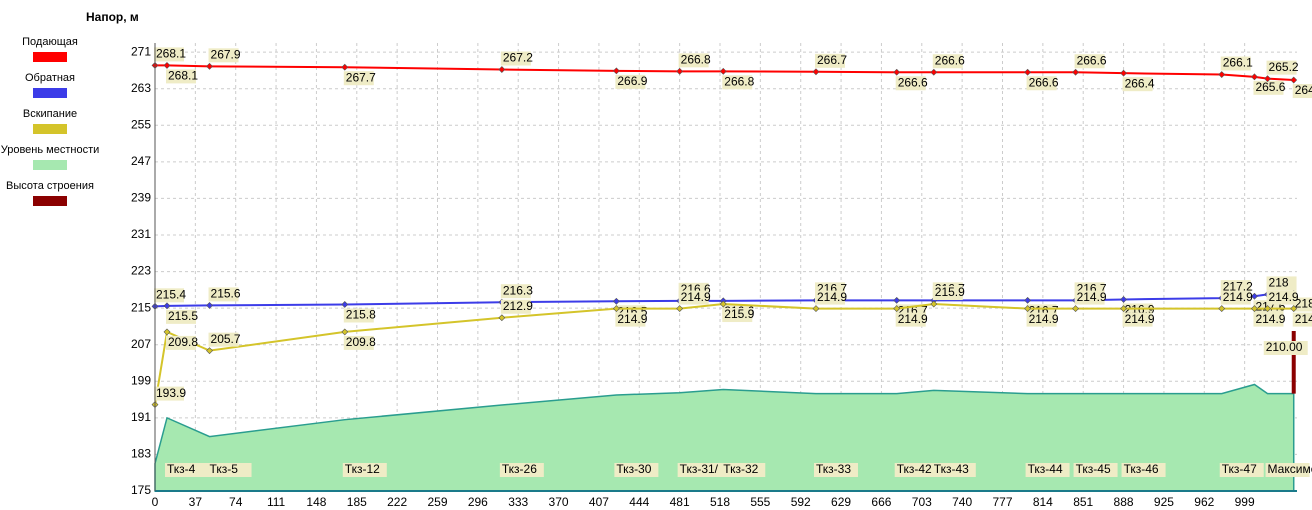 The height and width of the screenshot is (510, 1312). What do you see at coordinates (141, 124) in the screenshot?
I see `y-tick-label: 255` at bounding box center [141, 124].